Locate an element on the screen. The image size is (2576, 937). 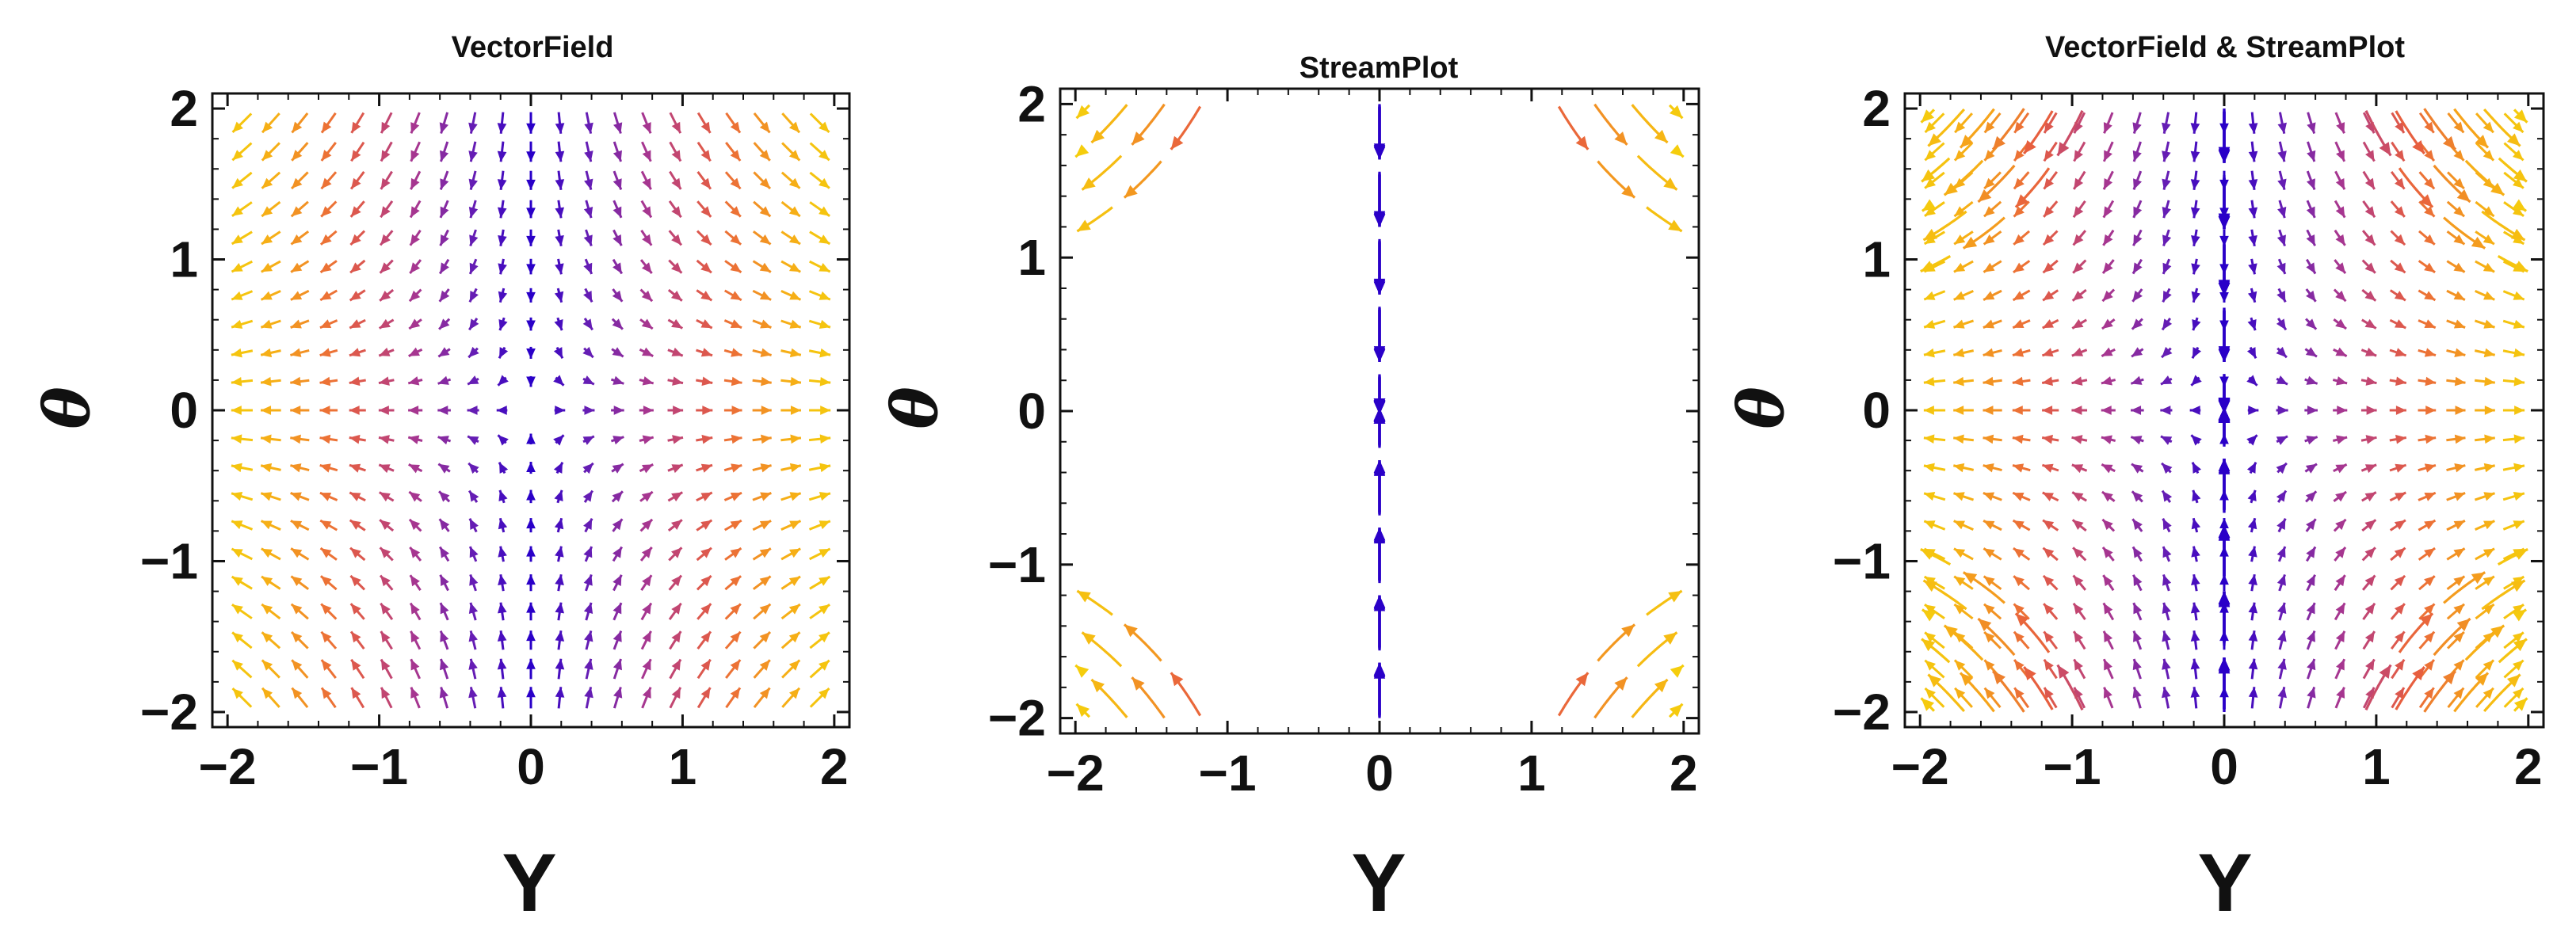
y-tick-label: 0 is located at coordinates (1031, 411).